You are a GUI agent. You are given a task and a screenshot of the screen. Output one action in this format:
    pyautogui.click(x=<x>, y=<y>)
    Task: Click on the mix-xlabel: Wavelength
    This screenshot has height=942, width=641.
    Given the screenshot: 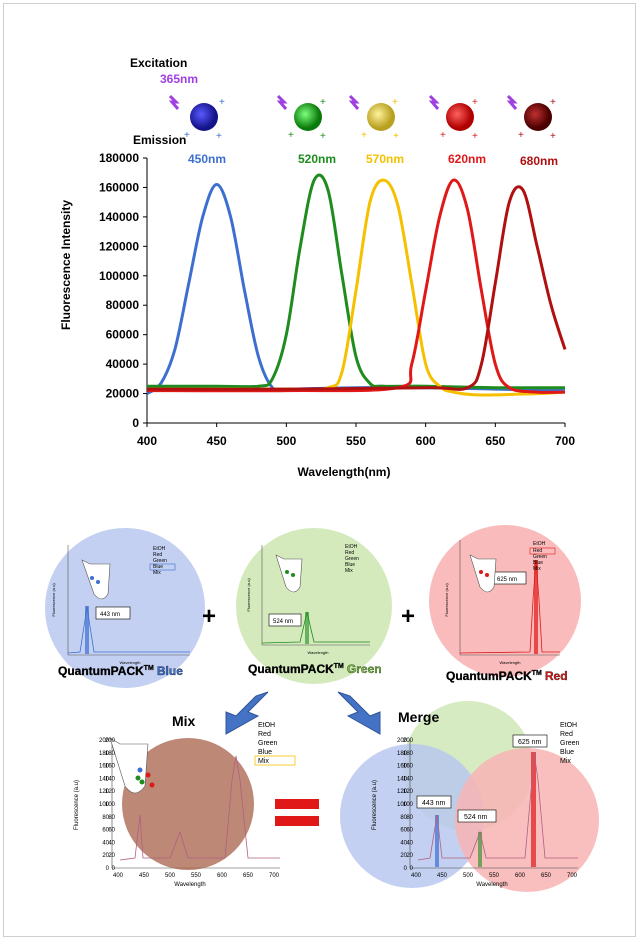 What is the action you would take?
    pyautogui.click(x=189, y=885)
    